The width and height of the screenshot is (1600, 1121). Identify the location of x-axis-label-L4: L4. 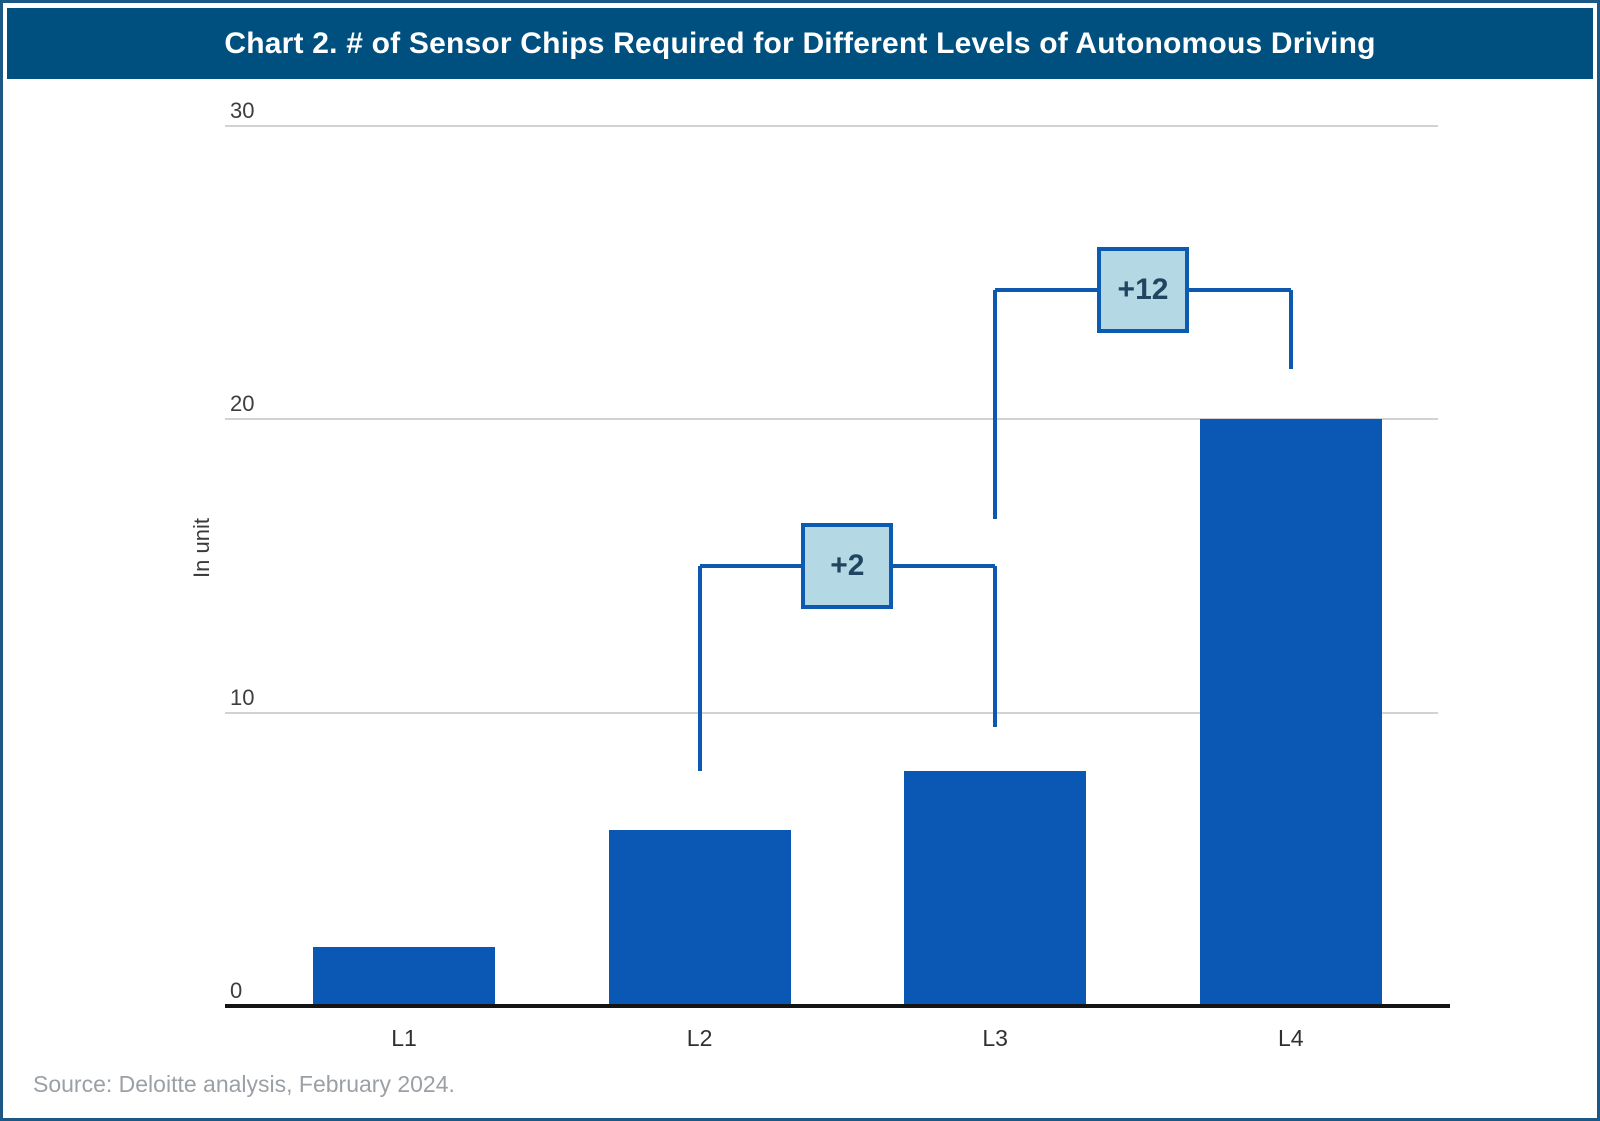
(1291, 1038).